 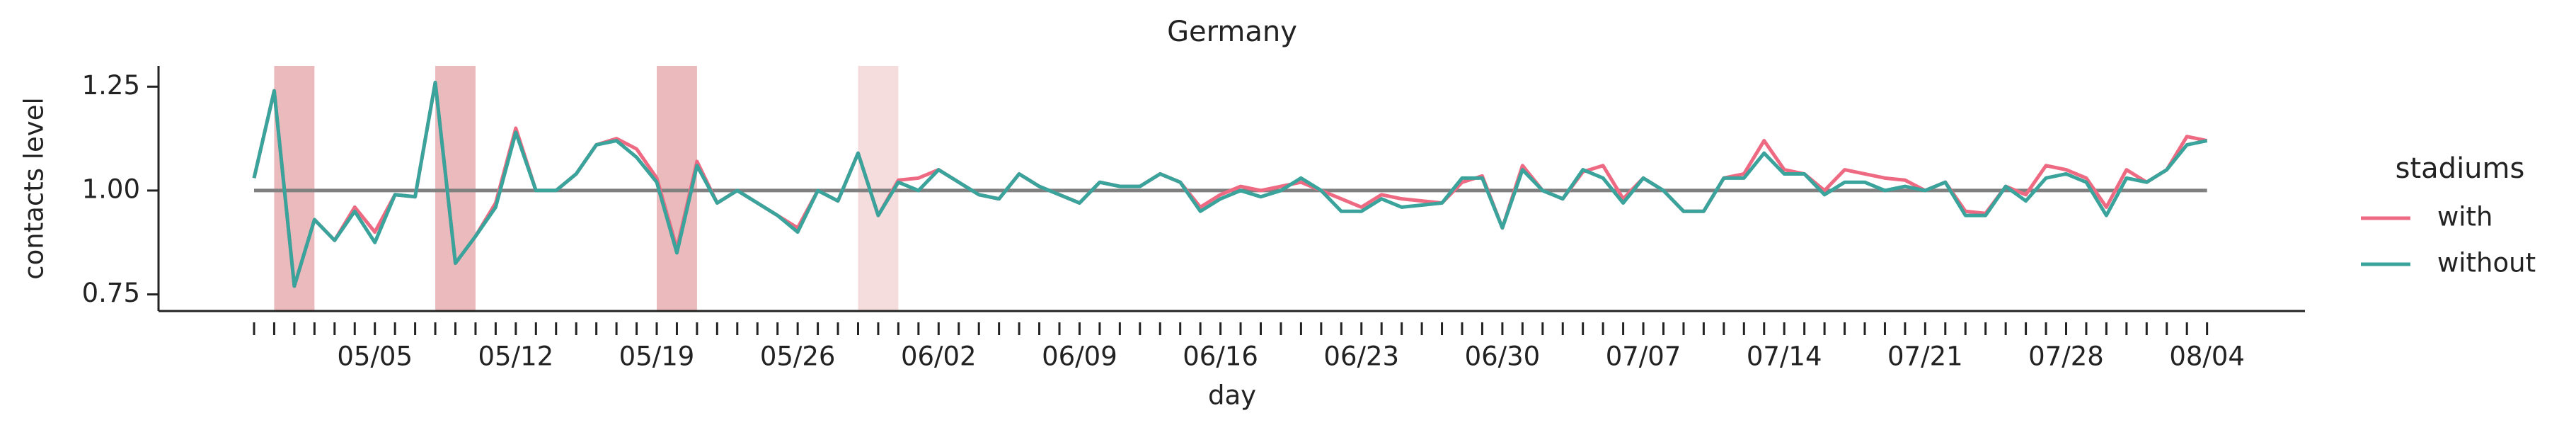 I want to click on legend-label: with, so click(x=2465, y=217).